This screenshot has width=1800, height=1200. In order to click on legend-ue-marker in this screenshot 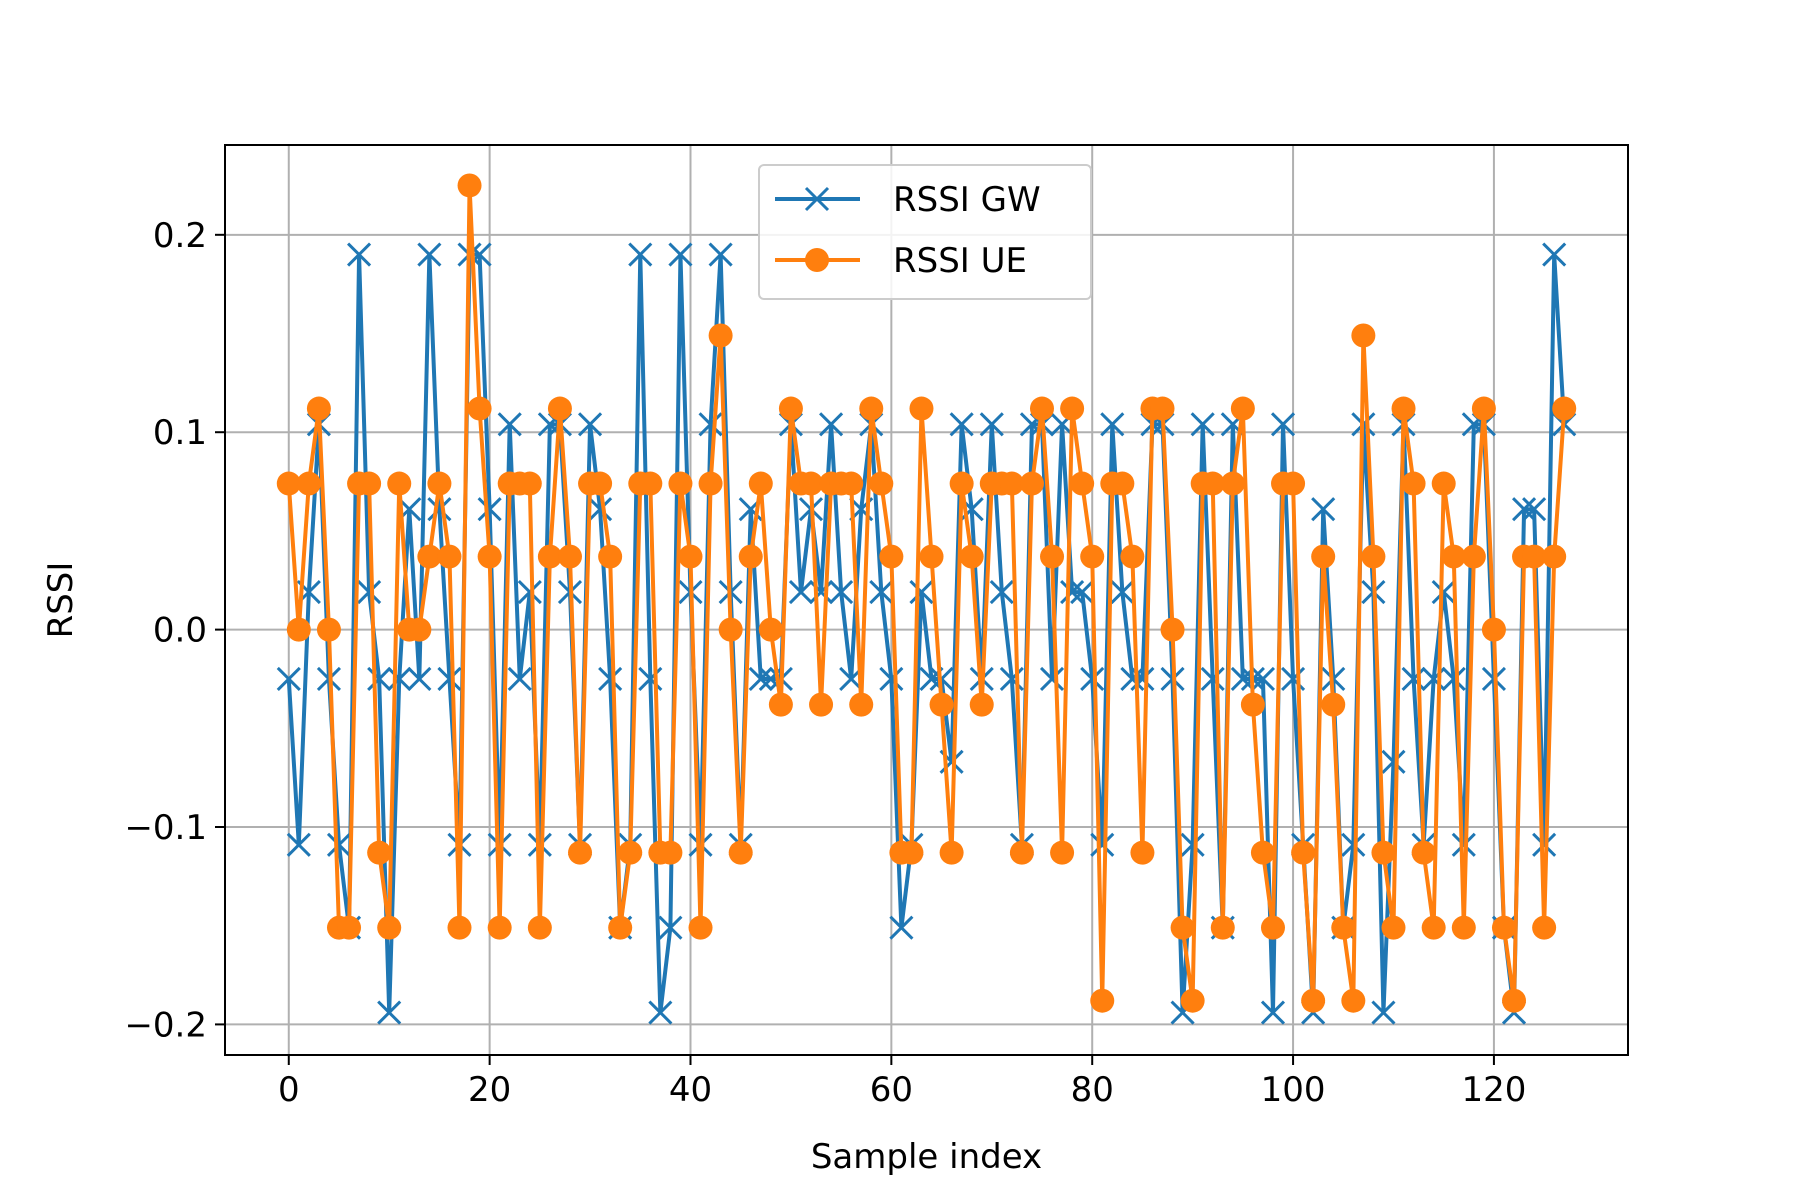, I will do `click(817, 260)`.